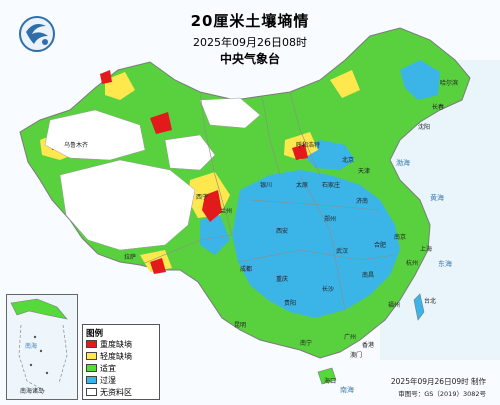 The width and height of the screenshot is (500, 405). Describe the element at coordinates (302, 185) in the screenshot. I see `city-label: 太原` at that location.